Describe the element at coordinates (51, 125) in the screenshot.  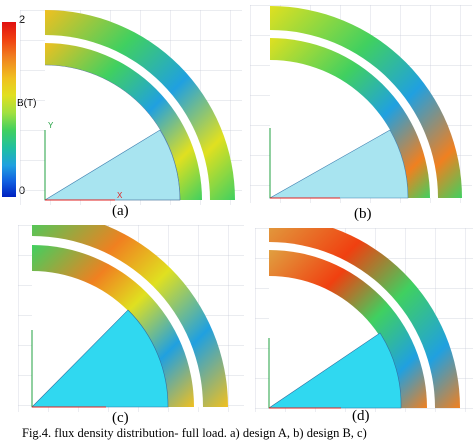
I see `axis-y-label: Y` at that location.